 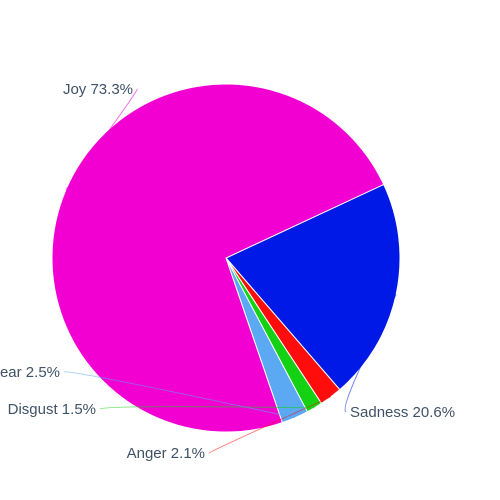 I want to click on slice-label-joy: Joy 73.3%, so click(x=98, y=89).